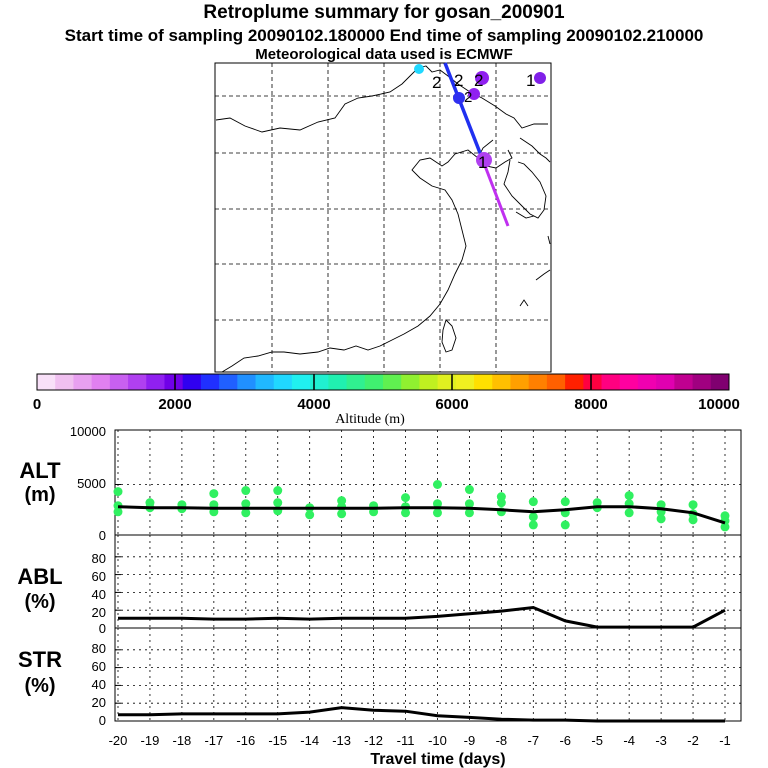 The height and width of the screenshot is (768, 768). What do you see at coordinates (725, 740) in the screenshot?
I see `x-tick-label: -1` at bounding box center [725, 740].